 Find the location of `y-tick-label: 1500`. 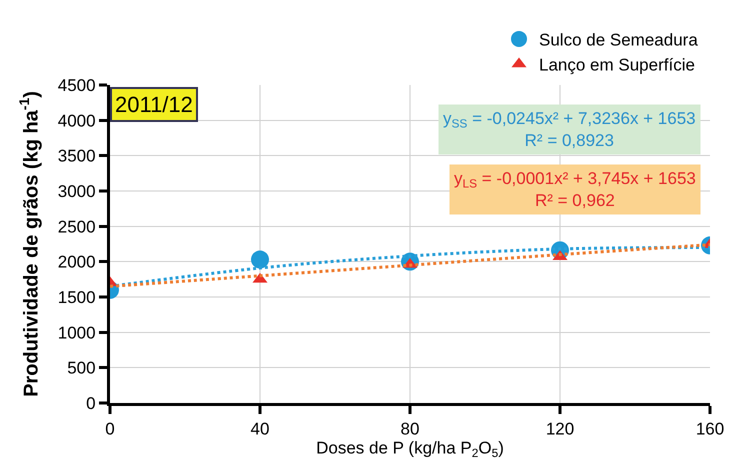

y-tick-label: 1500 is located at coordinates (77, 297).